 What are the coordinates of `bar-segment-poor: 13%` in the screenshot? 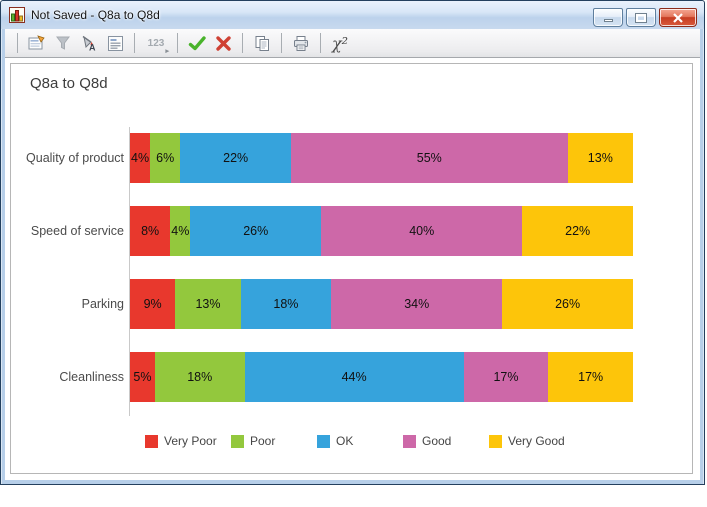 It's located at (208, 304).